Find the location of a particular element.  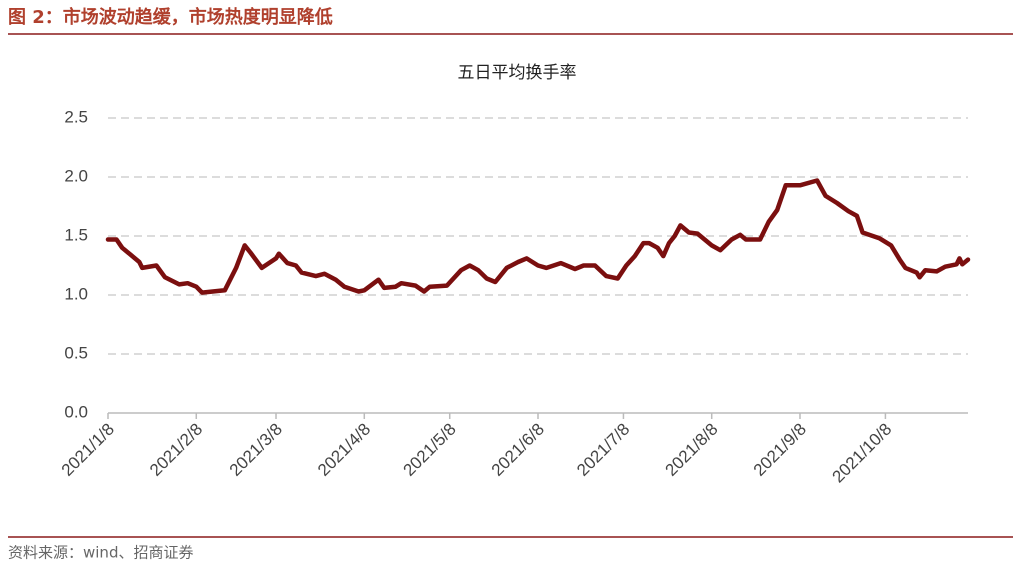

x-tick-label: 2021/9/8 is located at coordinates (780, 450).